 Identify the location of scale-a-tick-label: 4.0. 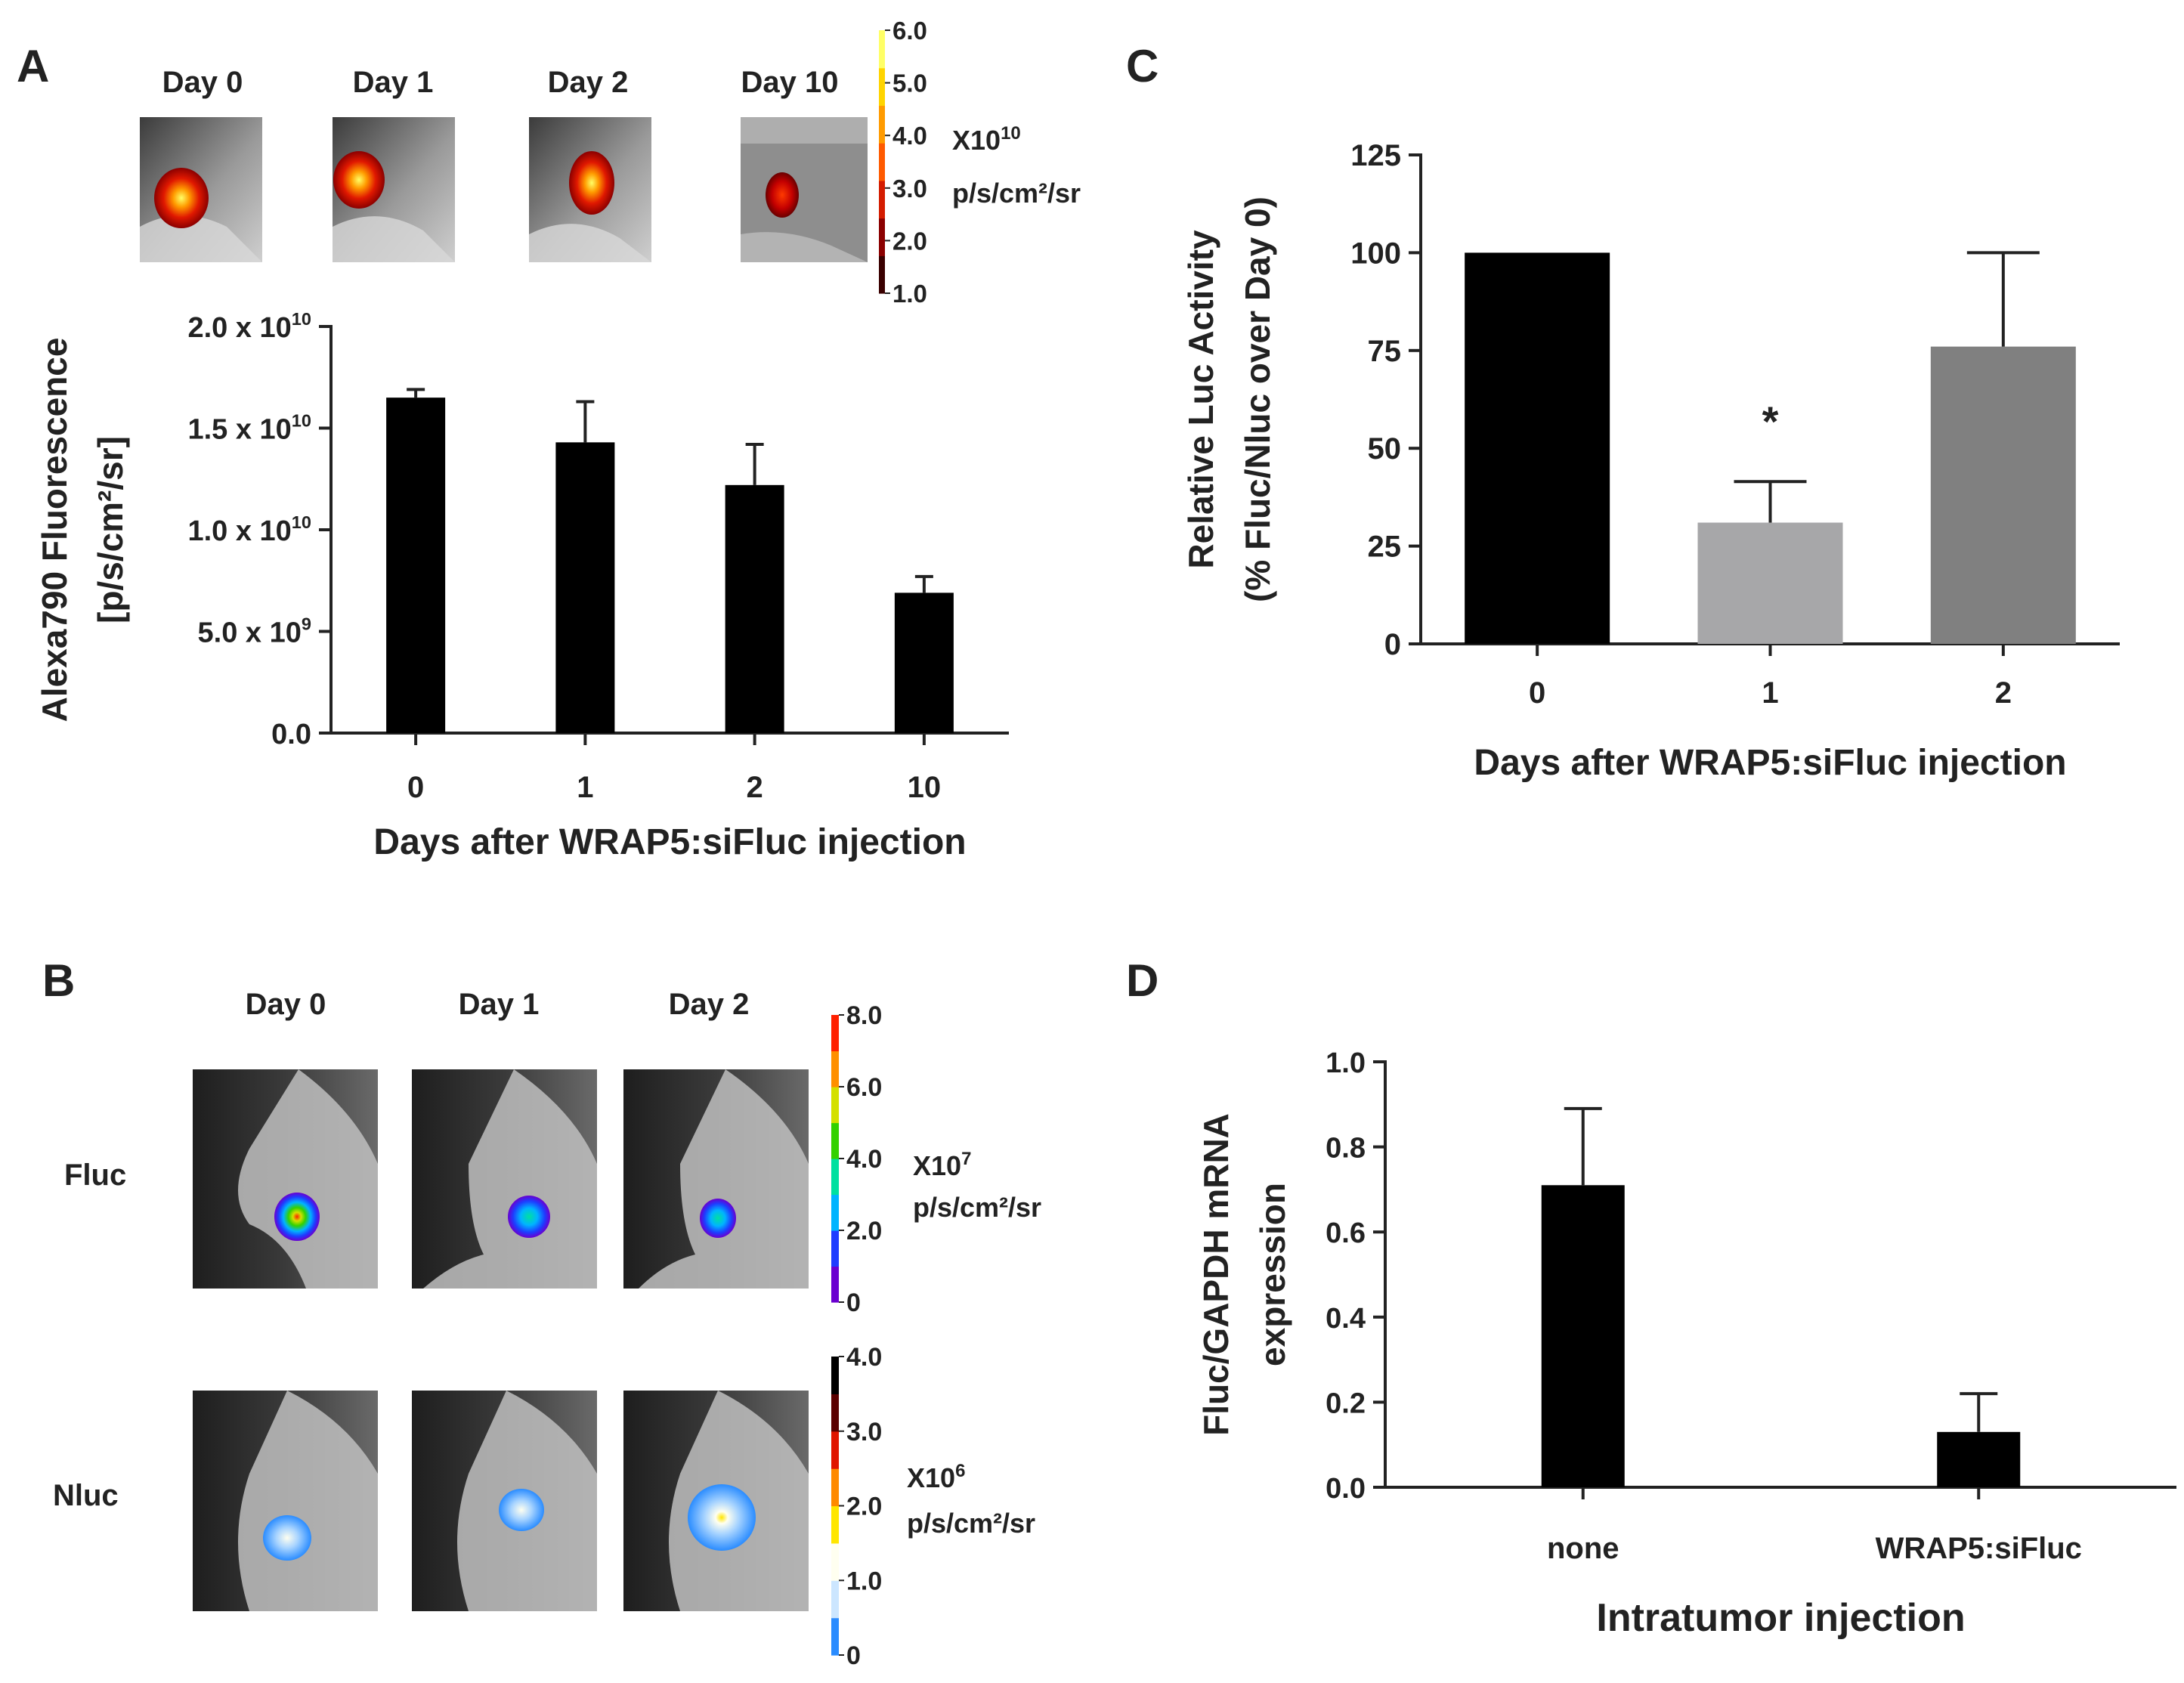
(909, 136).